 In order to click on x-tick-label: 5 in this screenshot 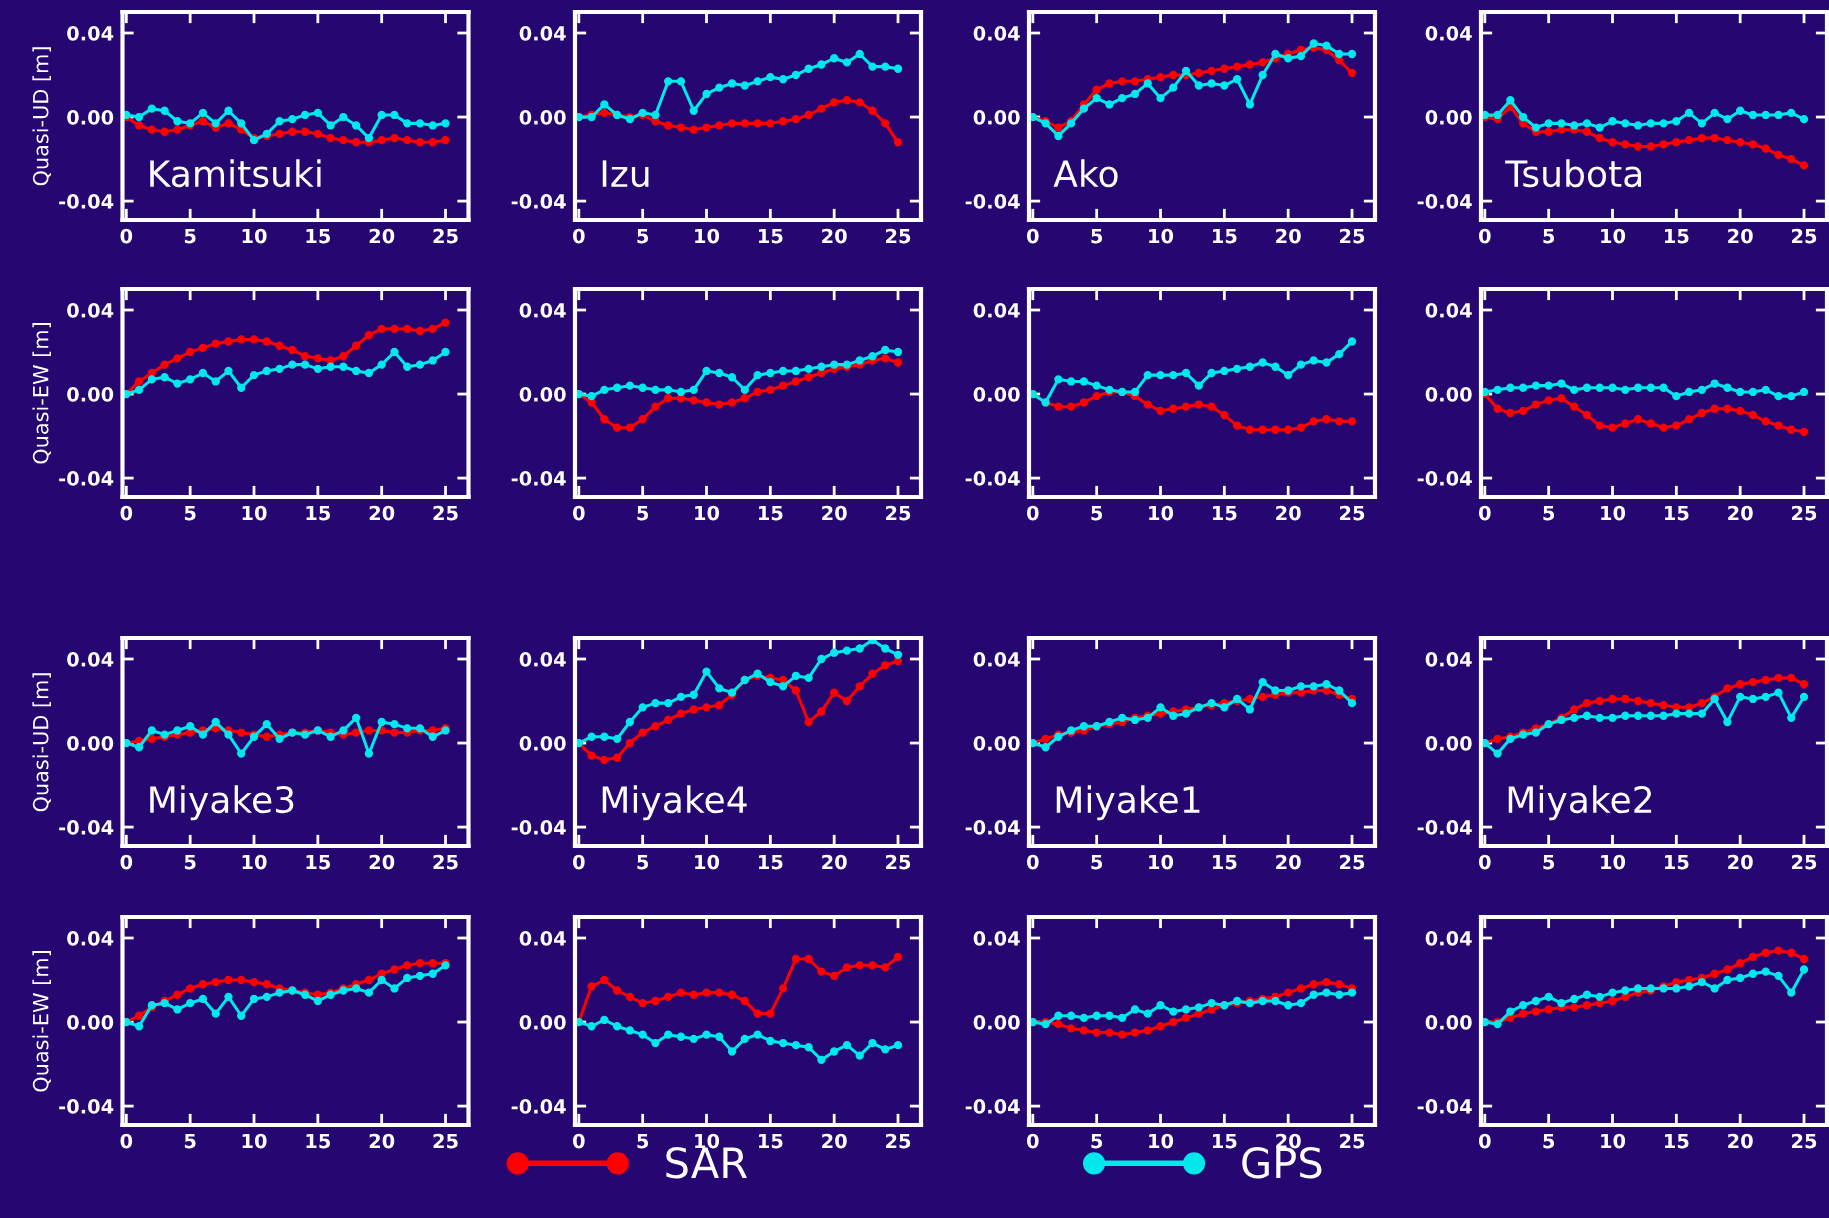, I will do `click(190, 1141)`.